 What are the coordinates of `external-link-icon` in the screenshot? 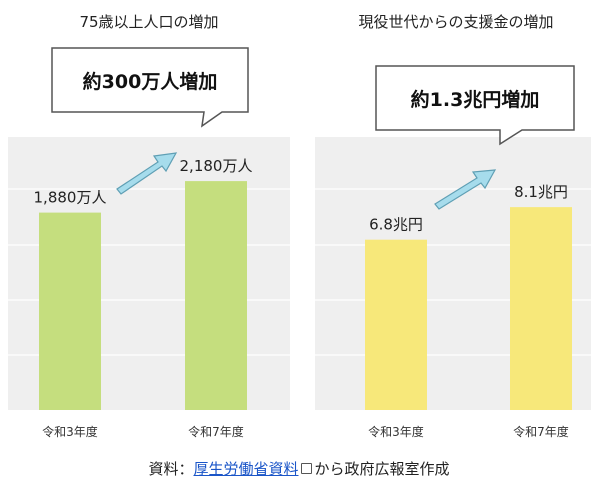 It's located at (306, 468).